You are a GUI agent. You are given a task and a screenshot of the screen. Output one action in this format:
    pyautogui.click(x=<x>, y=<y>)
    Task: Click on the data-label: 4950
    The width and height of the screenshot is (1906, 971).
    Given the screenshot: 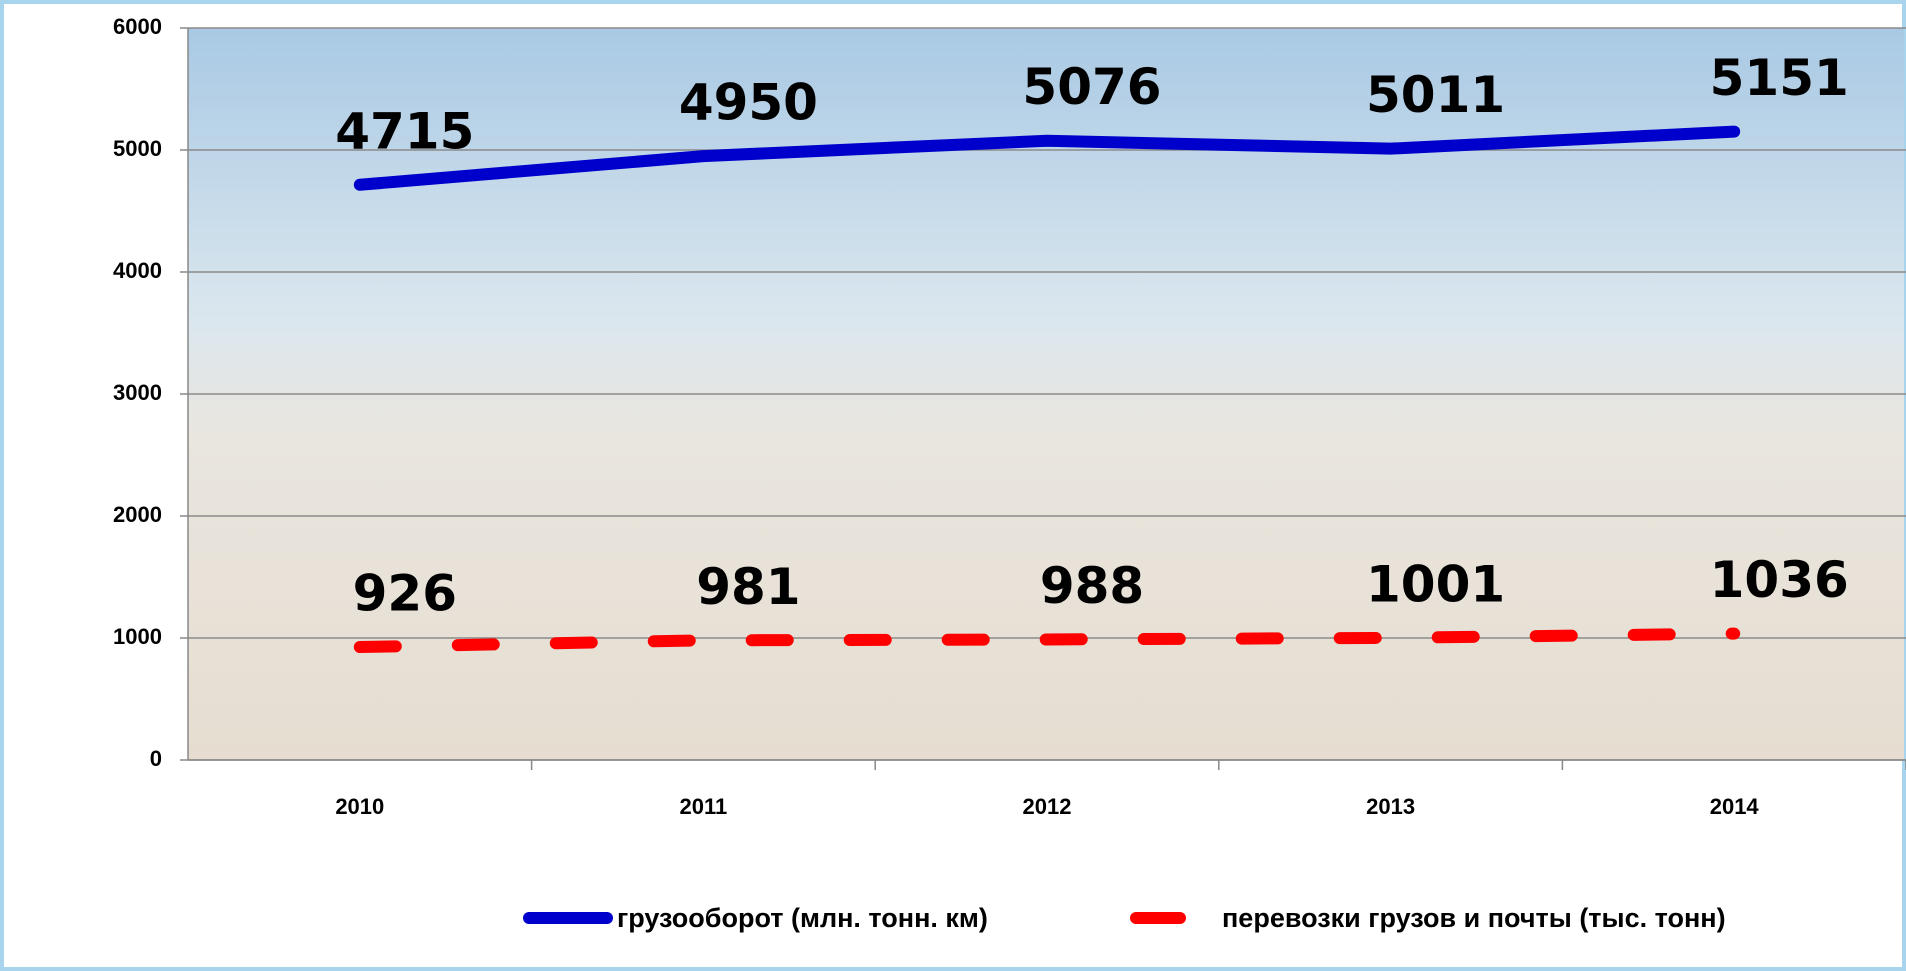 What is the action you would take?
    pyautogui.click(x=748, y=103)
    